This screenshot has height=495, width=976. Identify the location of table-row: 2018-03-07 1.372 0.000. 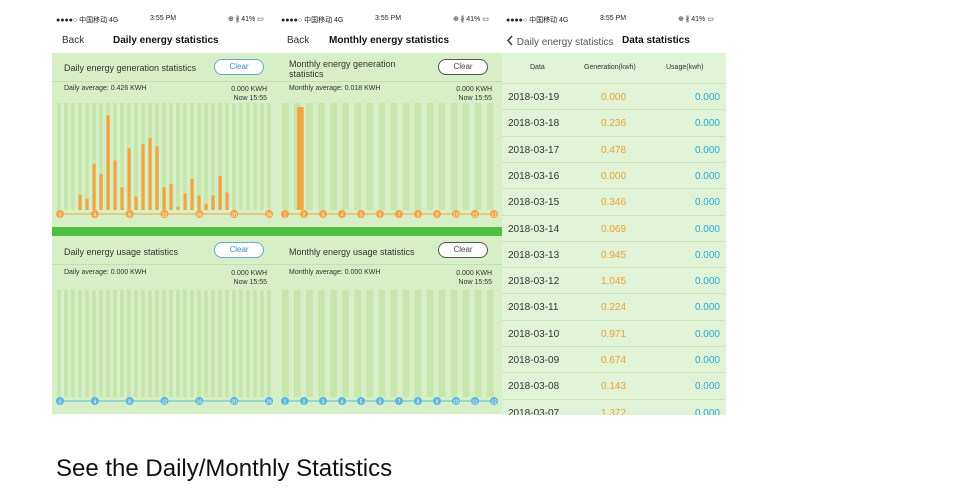
(614, 406).